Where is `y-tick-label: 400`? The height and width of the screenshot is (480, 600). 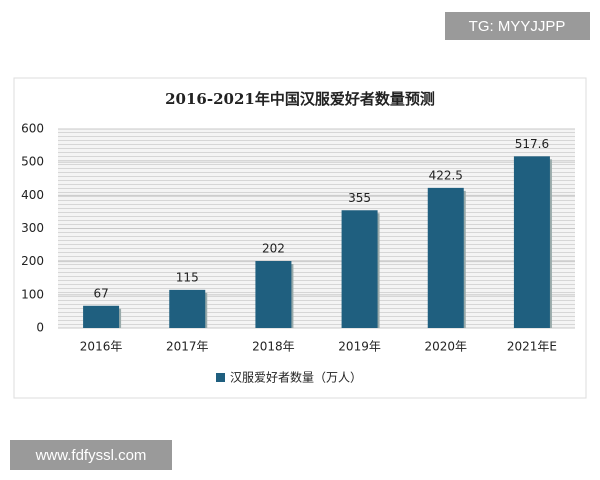 y-tick-label: 400 is located at coordinates (32, 195).